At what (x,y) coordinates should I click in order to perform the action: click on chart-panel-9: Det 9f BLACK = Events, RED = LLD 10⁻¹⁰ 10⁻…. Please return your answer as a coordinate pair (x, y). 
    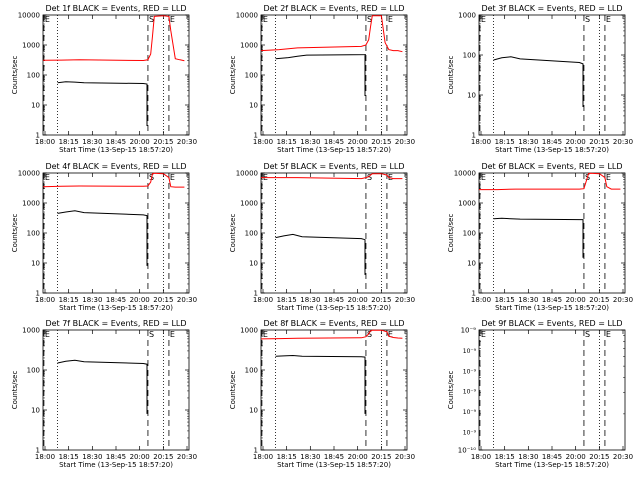
    Looking at the image, I should click on (540, 394).